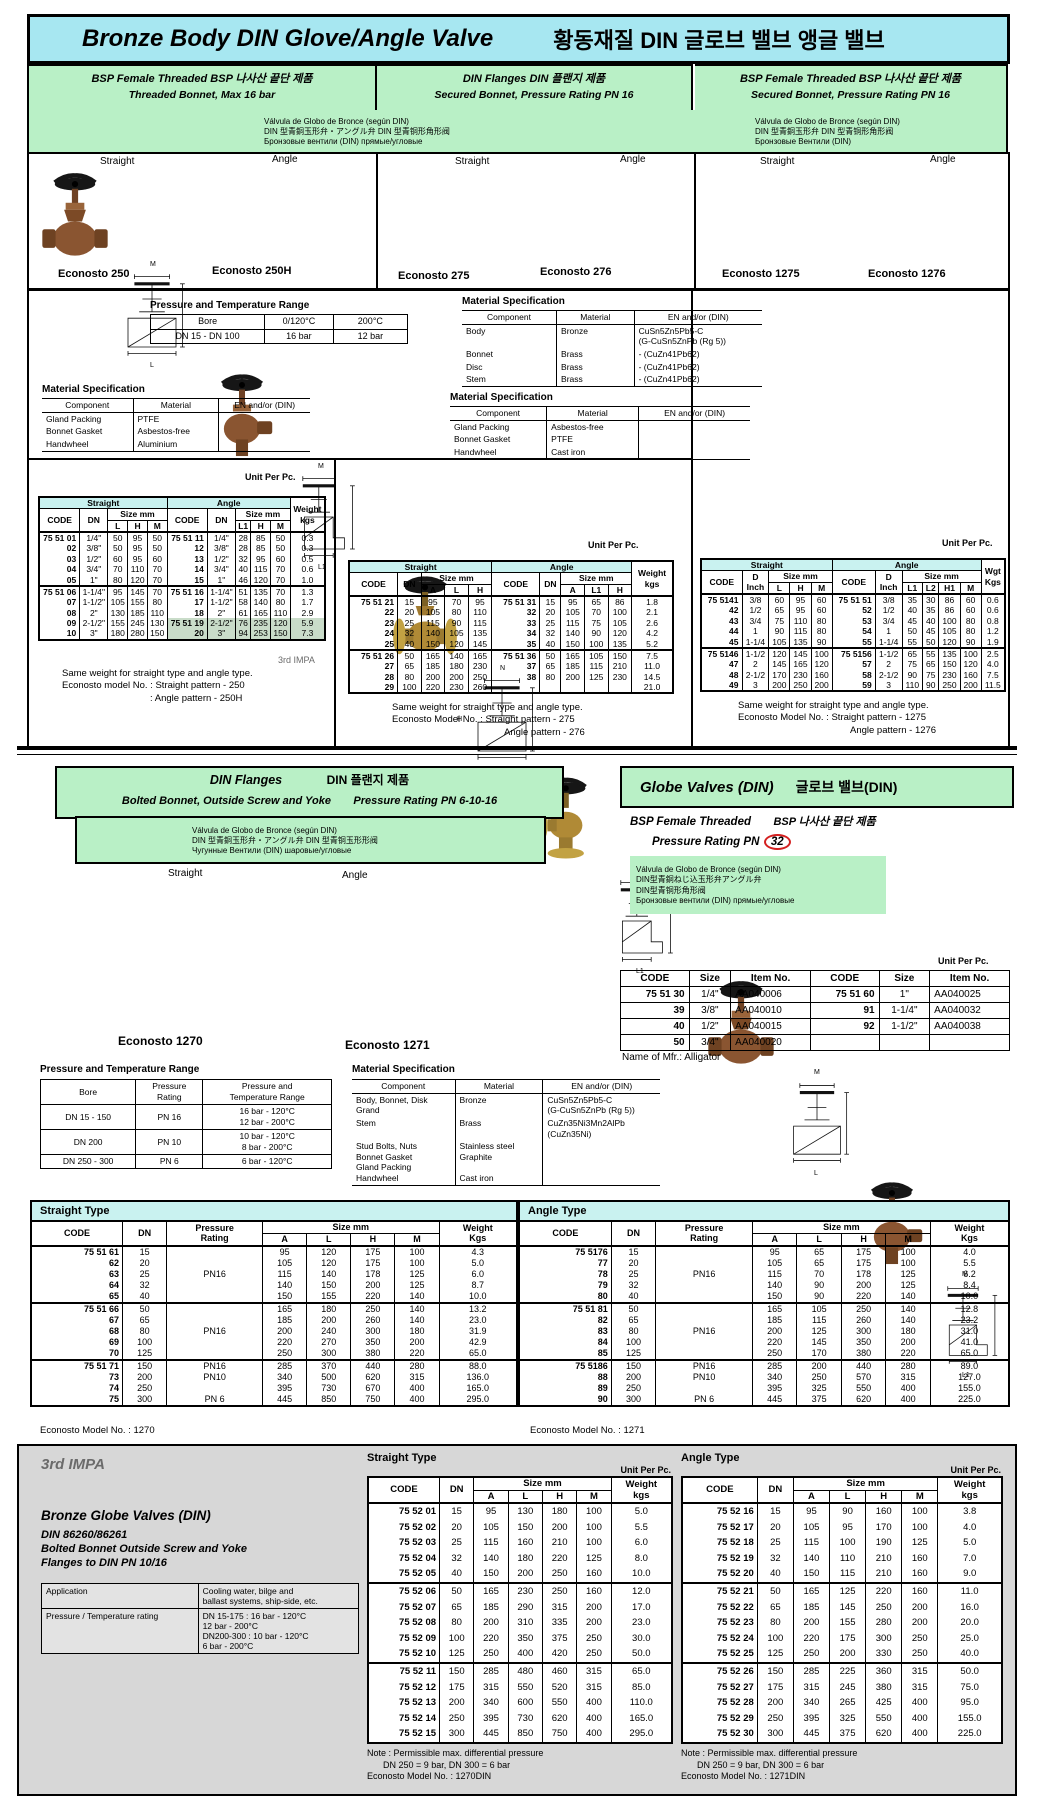 This screenshot has height=1800, width=1037. Describe the element at coordinates (775, 1558) in the screenshot. I see `table-cell: 32` at that location.